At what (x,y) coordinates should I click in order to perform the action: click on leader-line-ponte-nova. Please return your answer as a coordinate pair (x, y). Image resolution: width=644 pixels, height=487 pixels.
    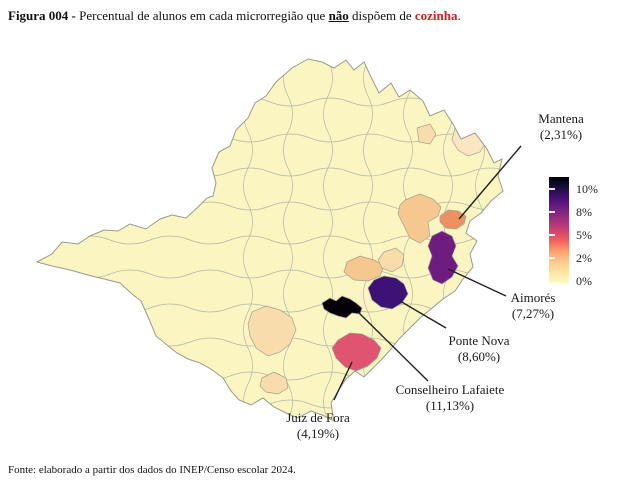
    Looking at the image, I should click on (423, 314).